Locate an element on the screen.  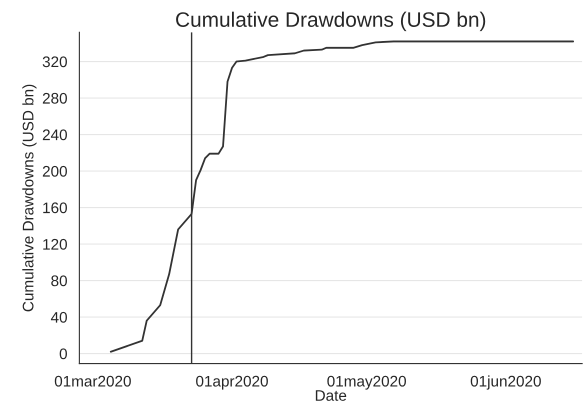
y-tick-label: 280 is located at coordinates (54, 98).